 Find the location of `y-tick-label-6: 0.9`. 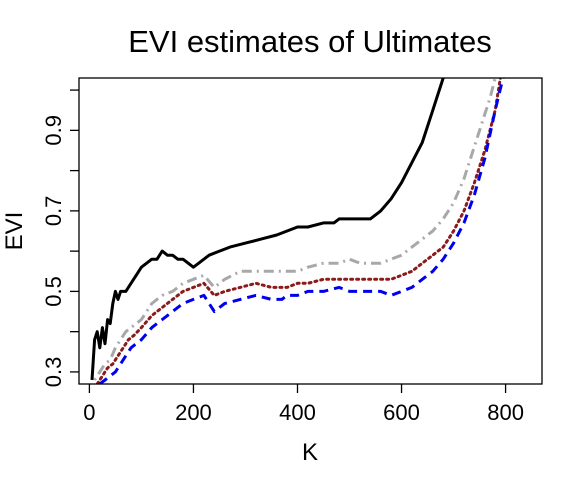

y-tick-label-6: 0.9 is located at coordinates (53, 130).